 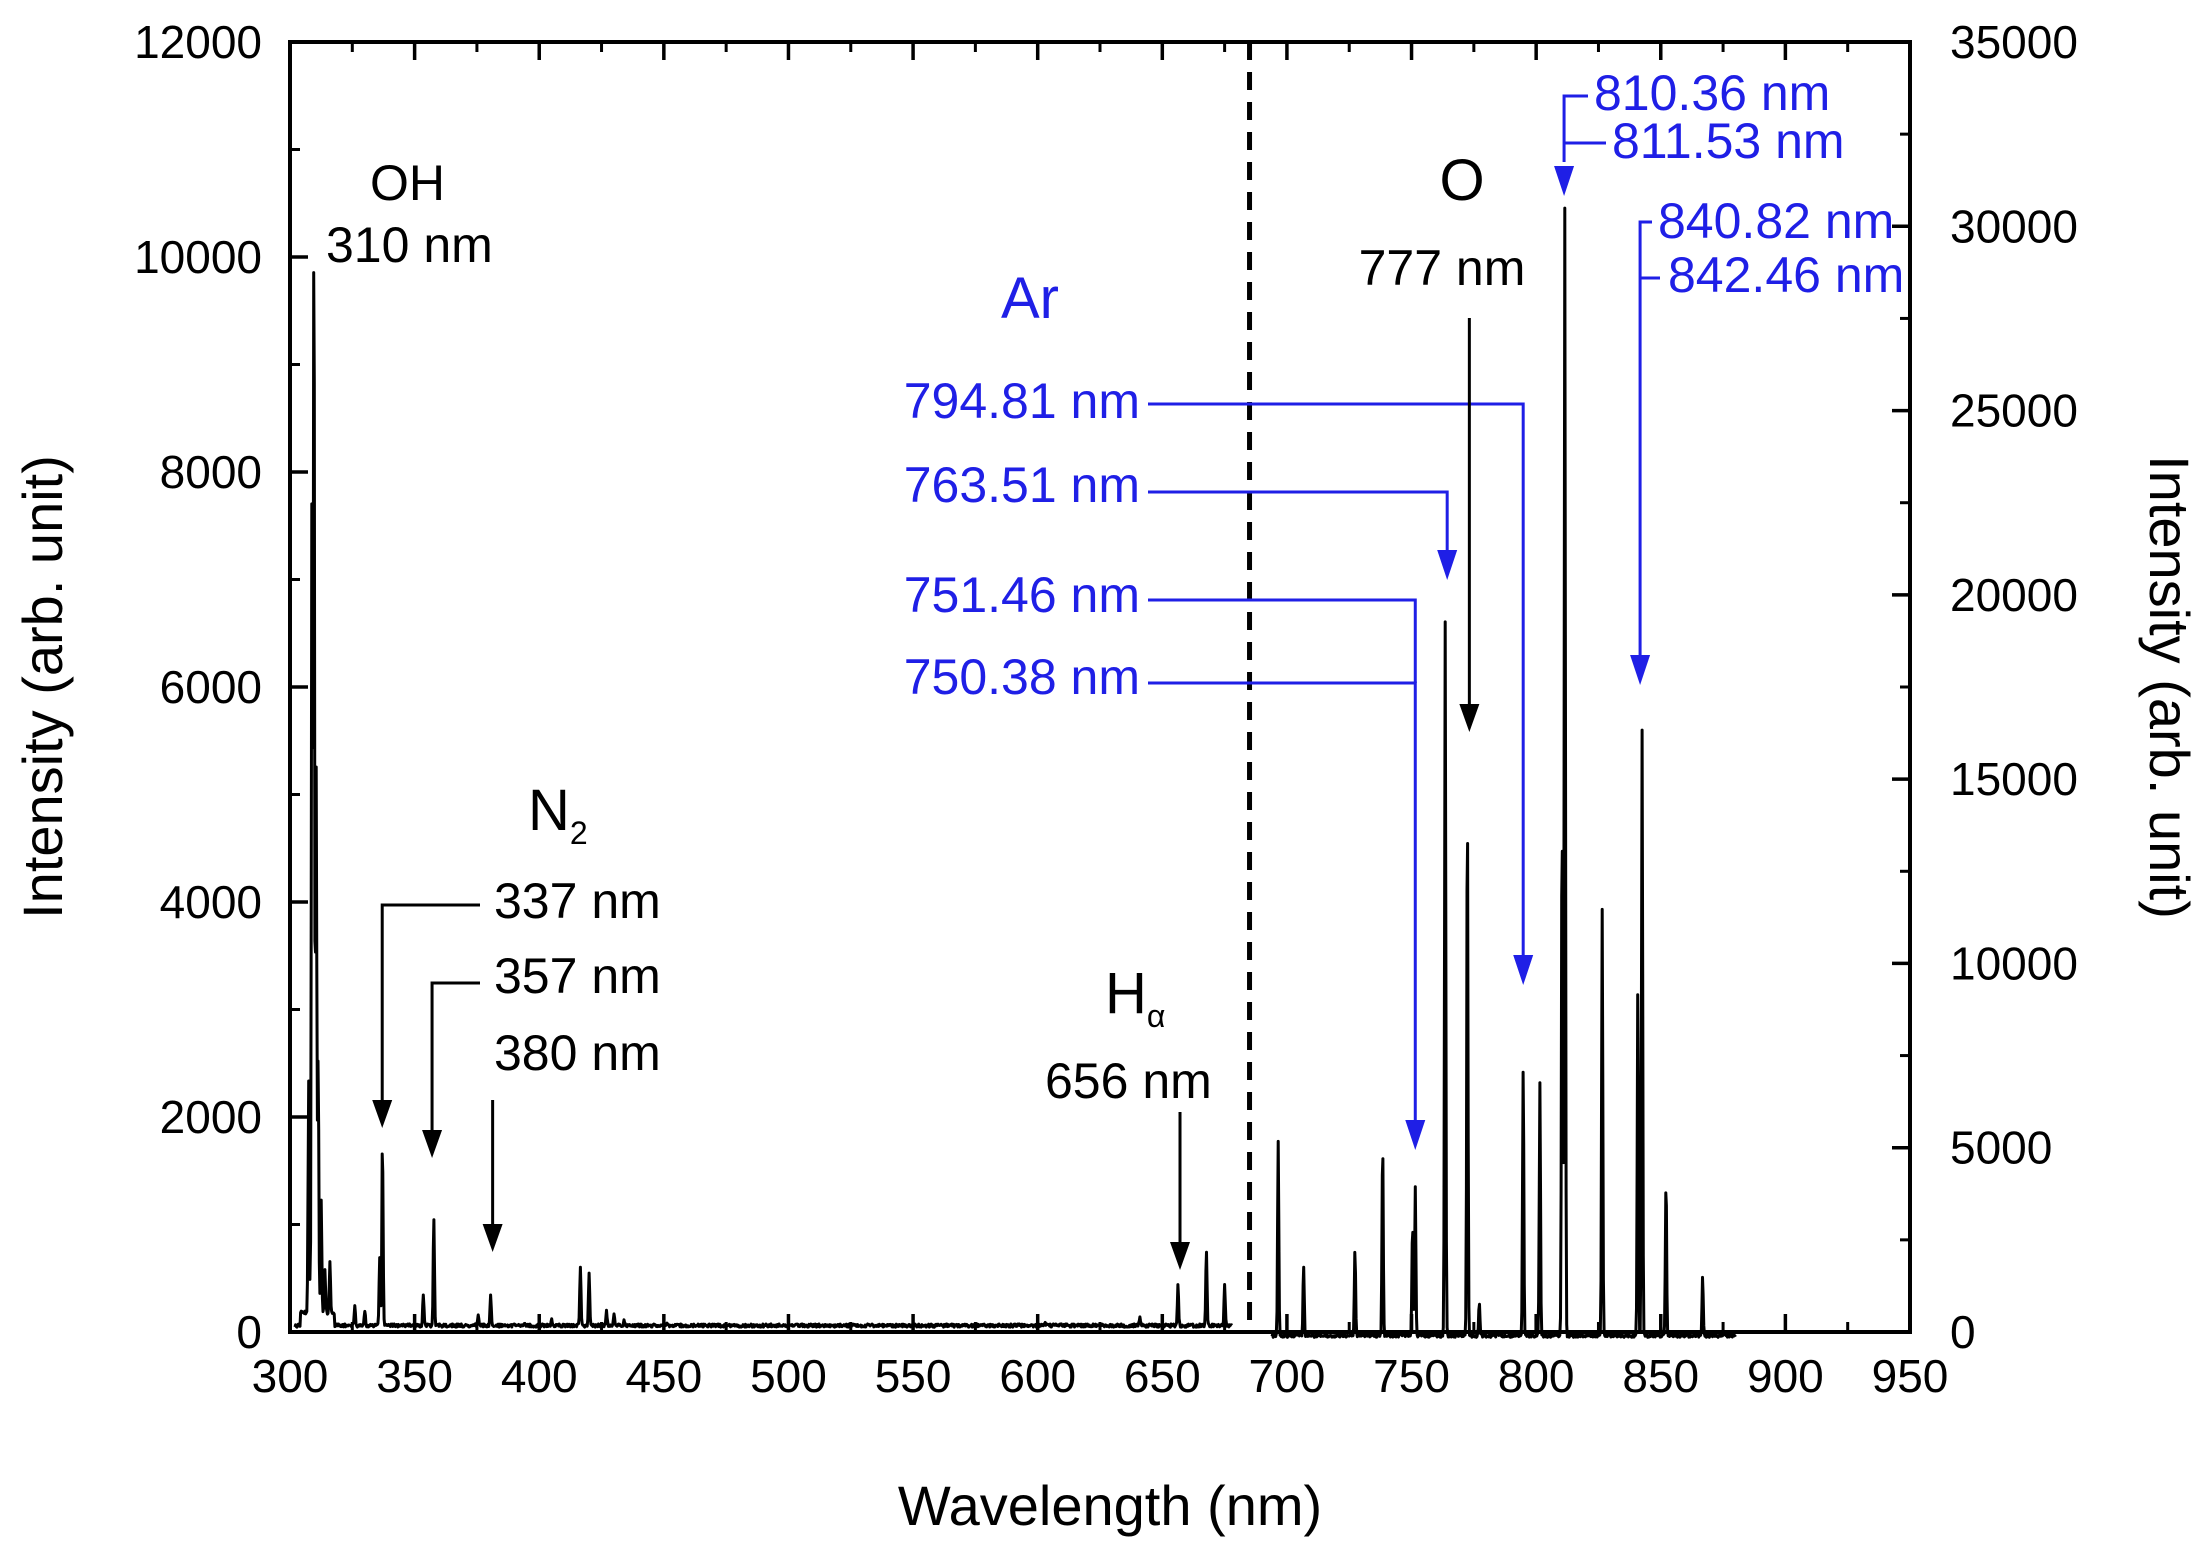 I want to click on arrow-840nm-path, so click(x=1645, y=437).